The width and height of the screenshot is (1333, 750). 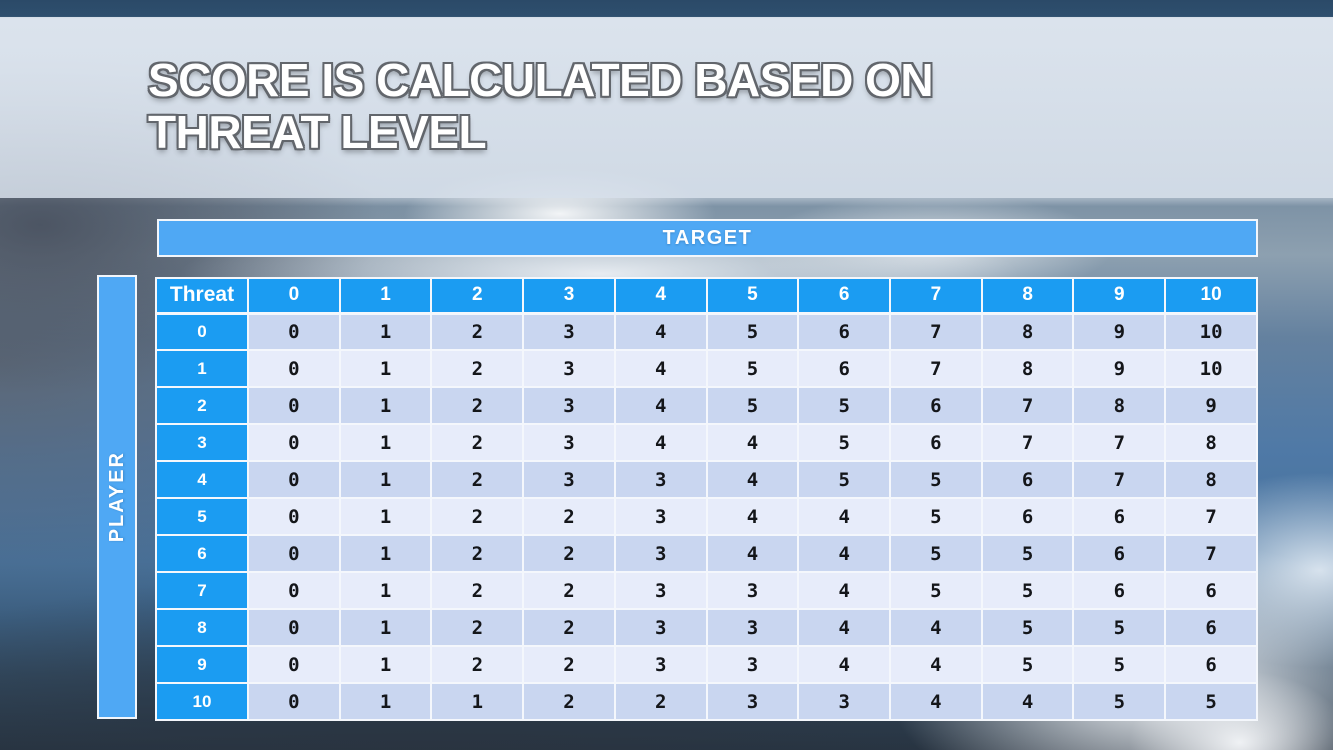 What do you see at coordinates (202, 479) in the screenshot?
I see `row-header-cell: 4` at bounding box center [202, 479].